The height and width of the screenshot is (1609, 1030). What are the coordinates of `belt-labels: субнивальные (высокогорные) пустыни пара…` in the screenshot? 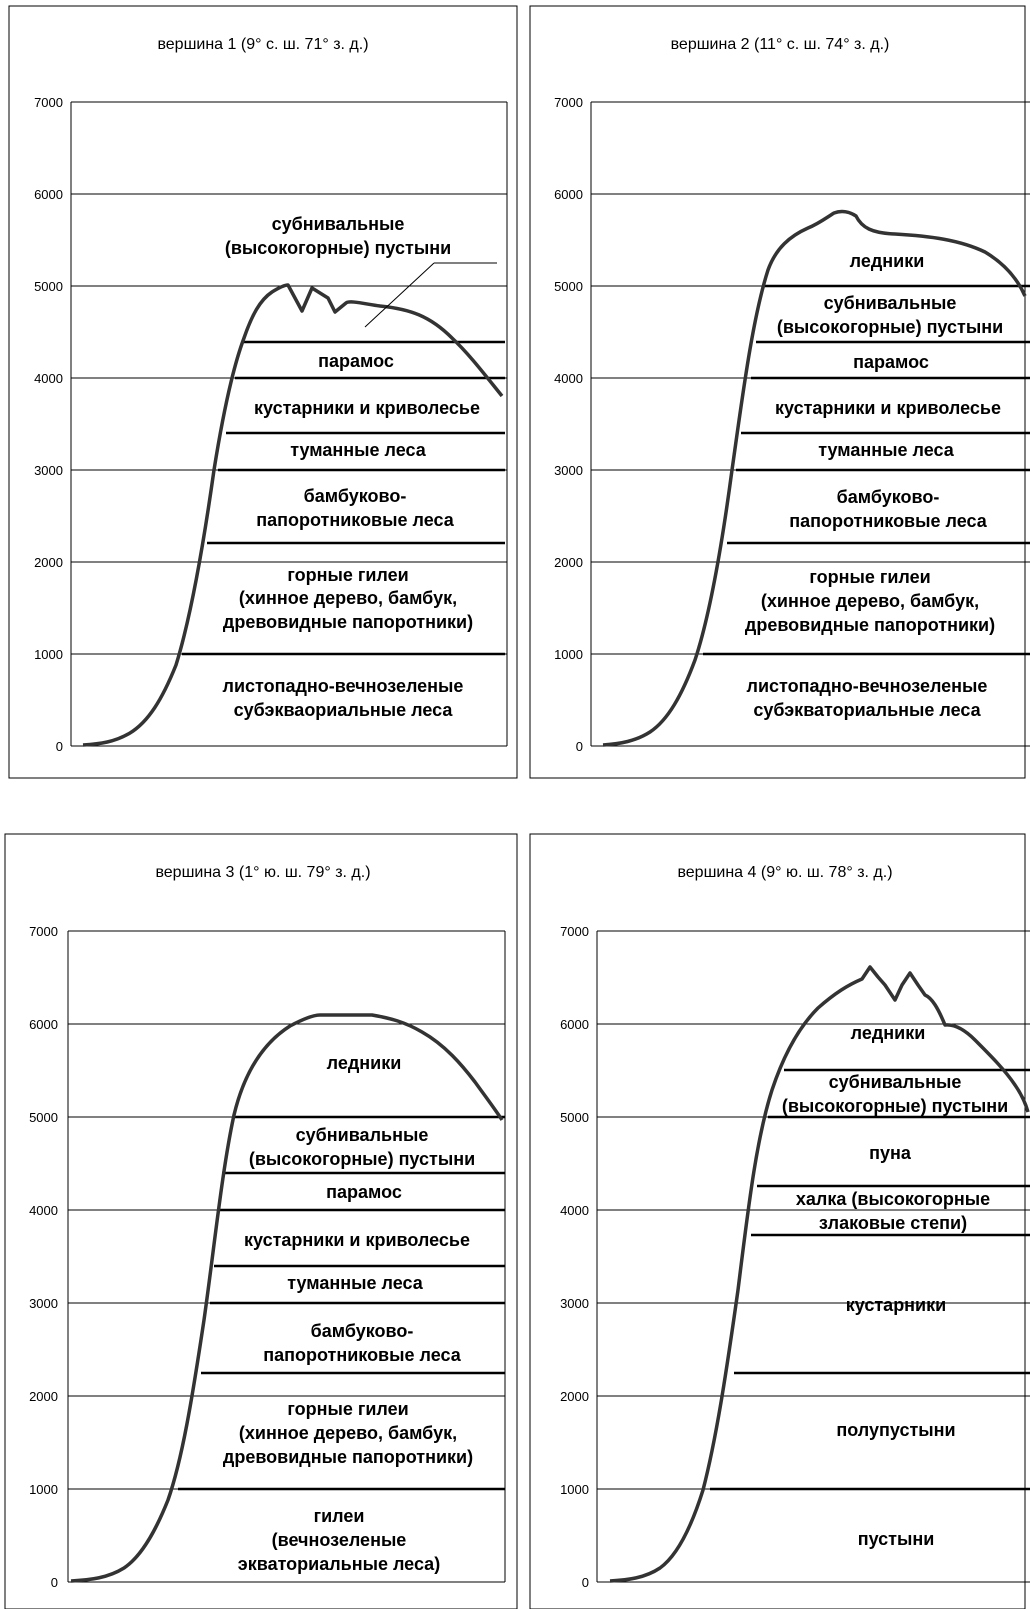 It's located at (351, 467).